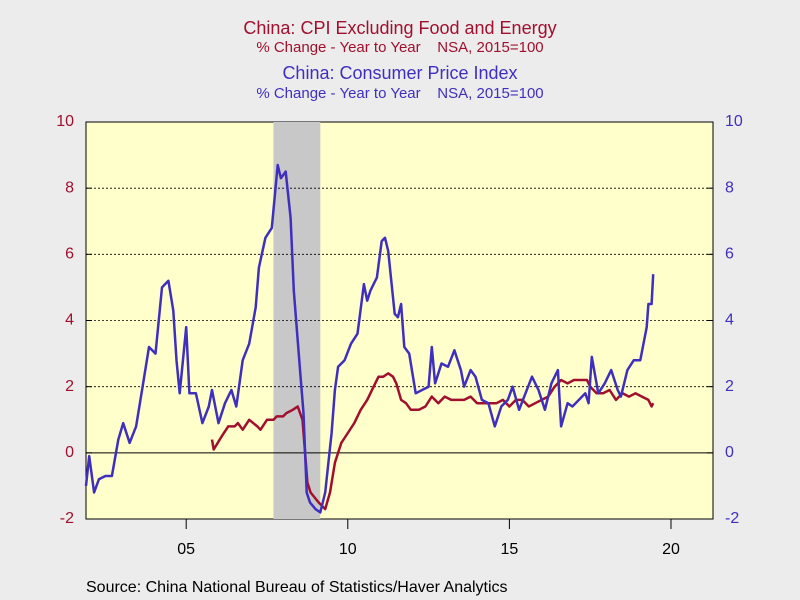 The height and width of the screenshot is (600, 800). I want to click on y-tick-label: 4, so click(69, 320).